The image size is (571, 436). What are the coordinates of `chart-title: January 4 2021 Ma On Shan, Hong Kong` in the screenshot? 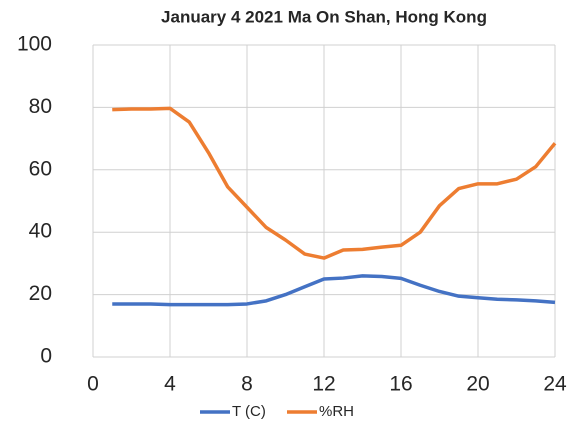 It's located at (324, 16).